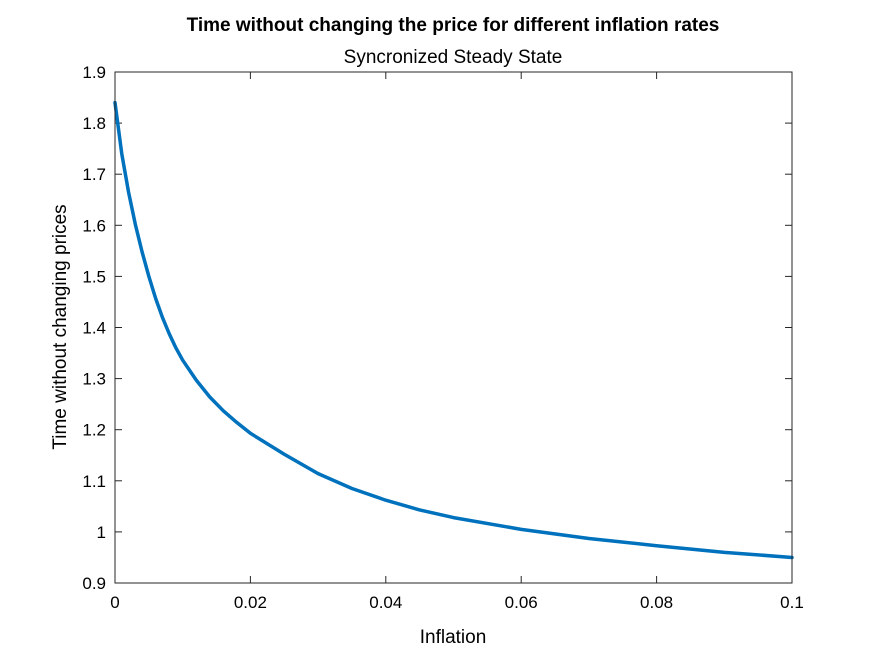 The width and height of the screenshot is (875, 661). I want to click on y-tick-label: 1.4, so click(94, 328).